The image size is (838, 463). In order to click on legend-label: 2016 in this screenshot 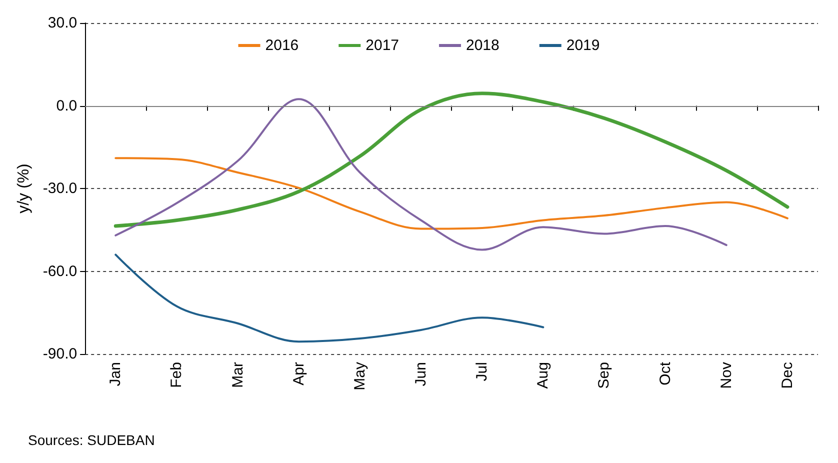, I will do `click(282, 45)`.